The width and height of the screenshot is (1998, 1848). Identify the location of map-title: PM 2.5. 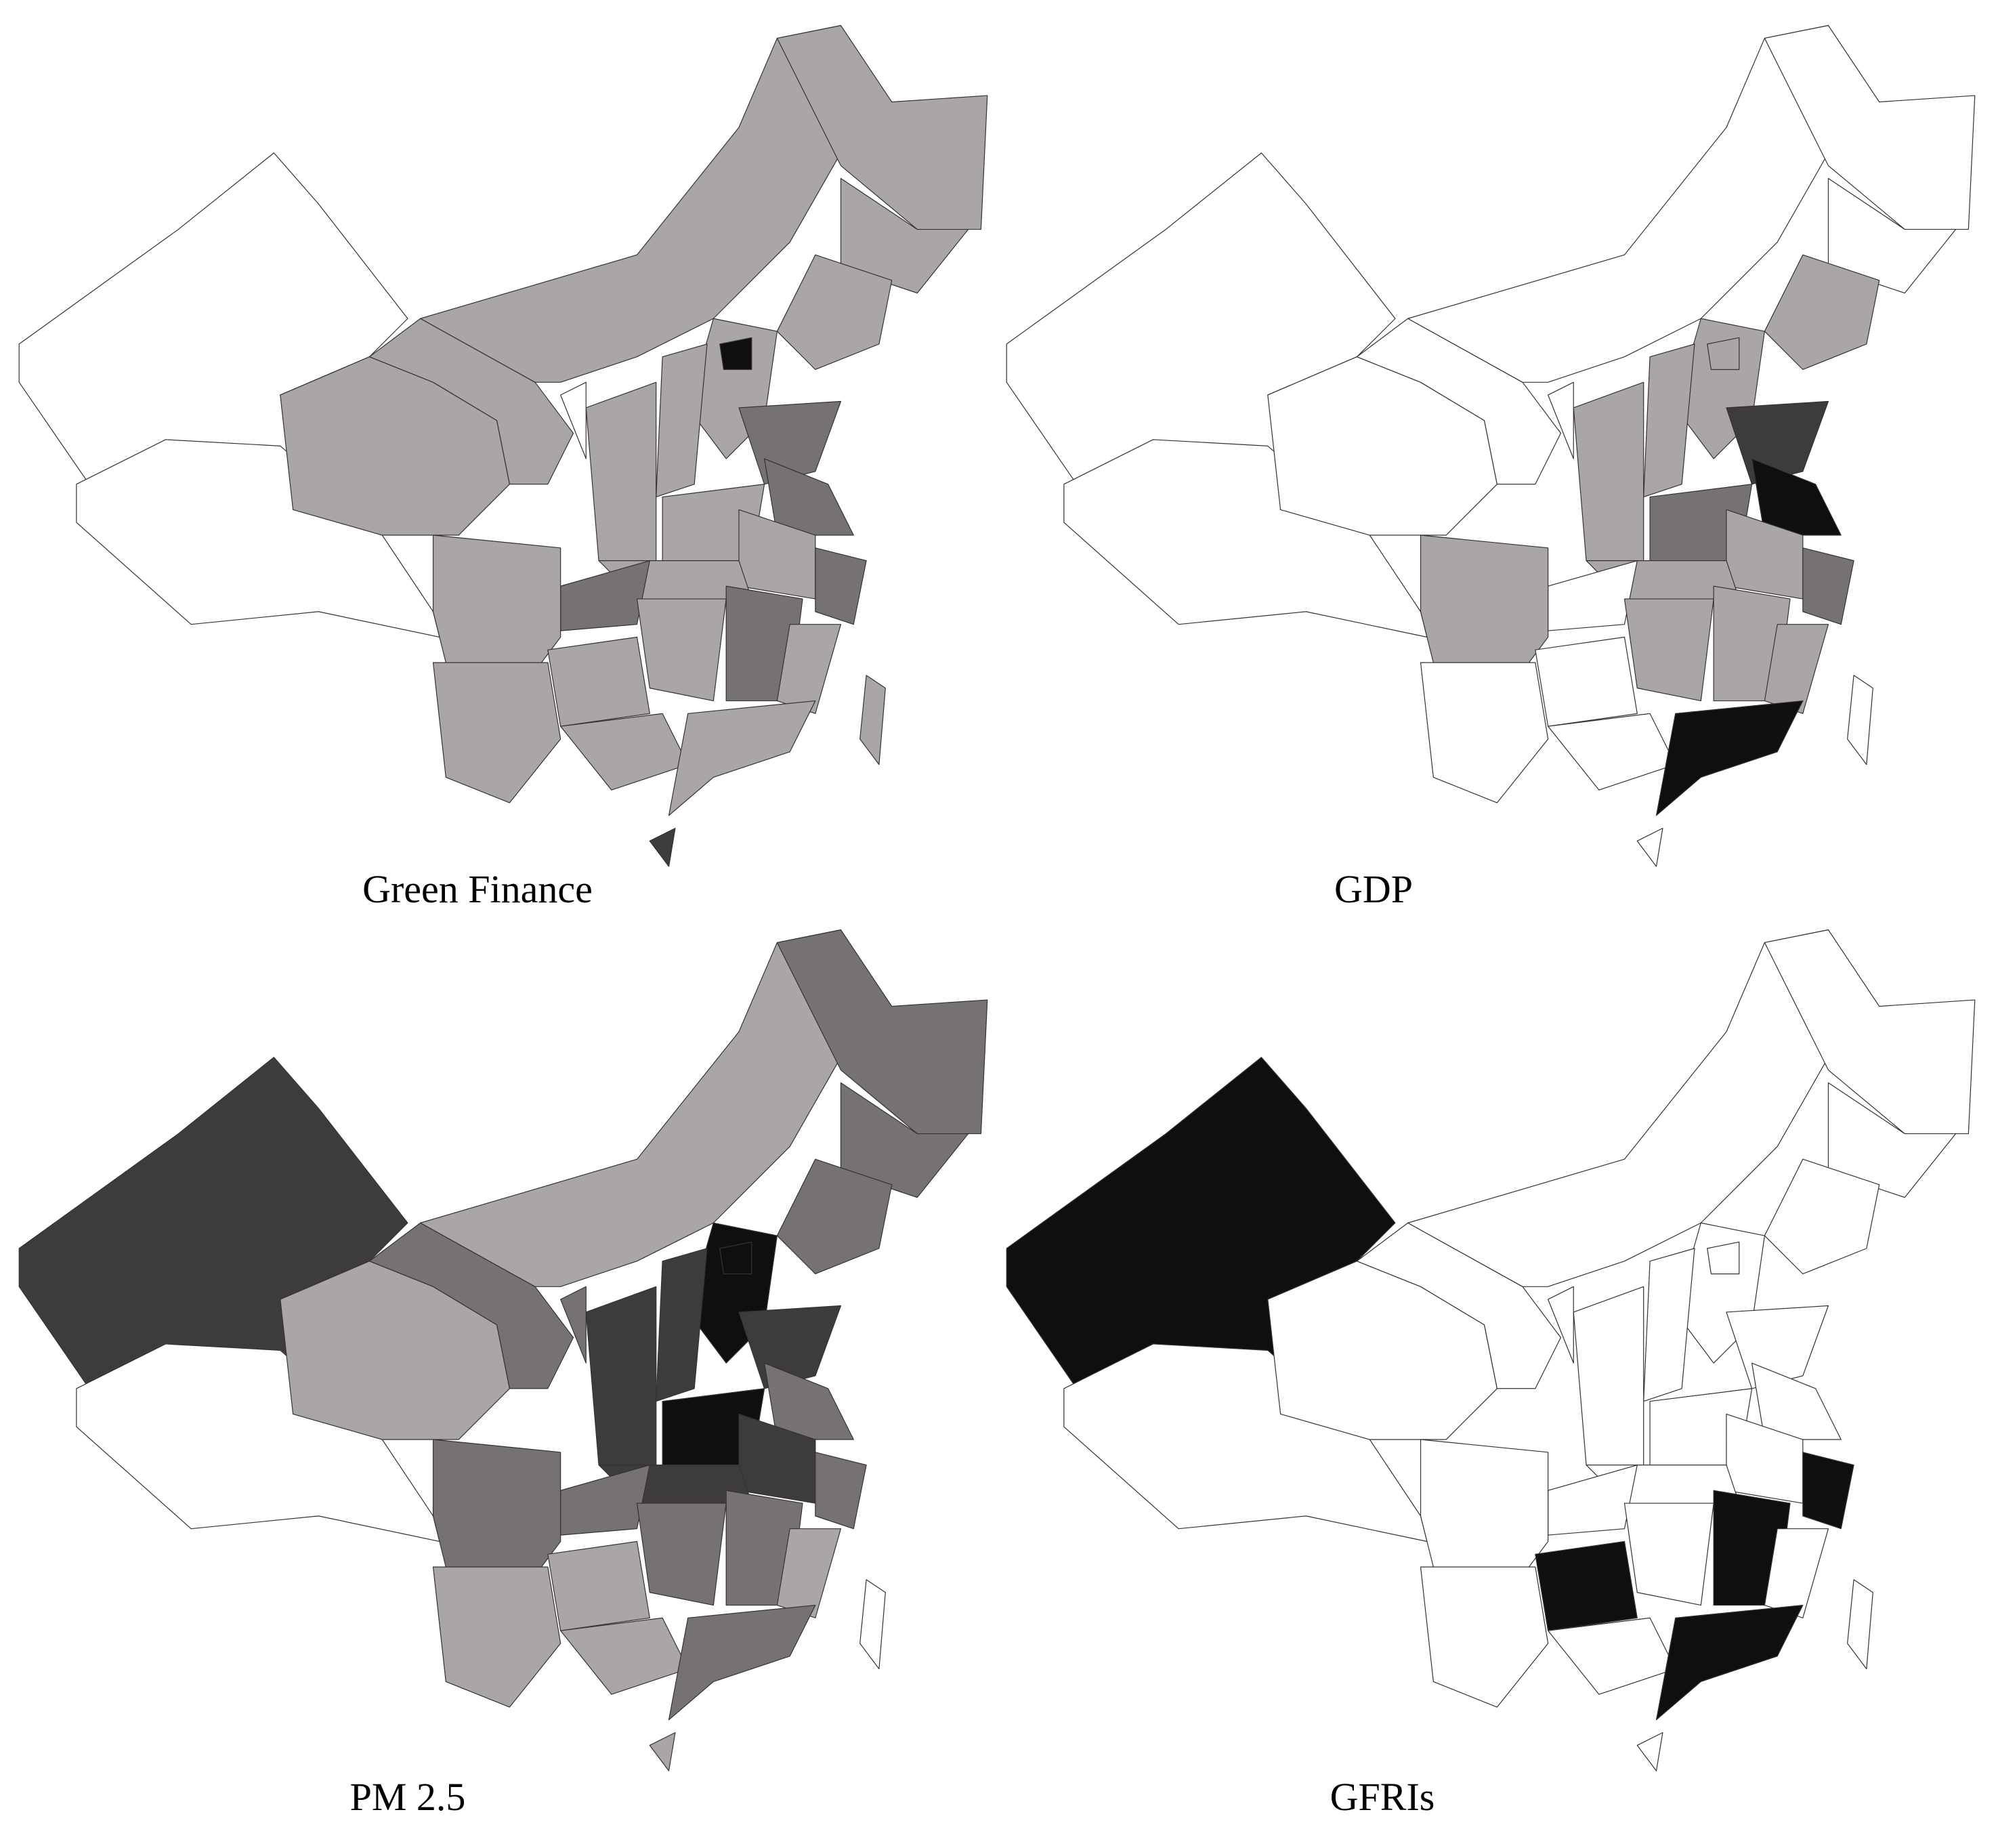
(408, 1797).